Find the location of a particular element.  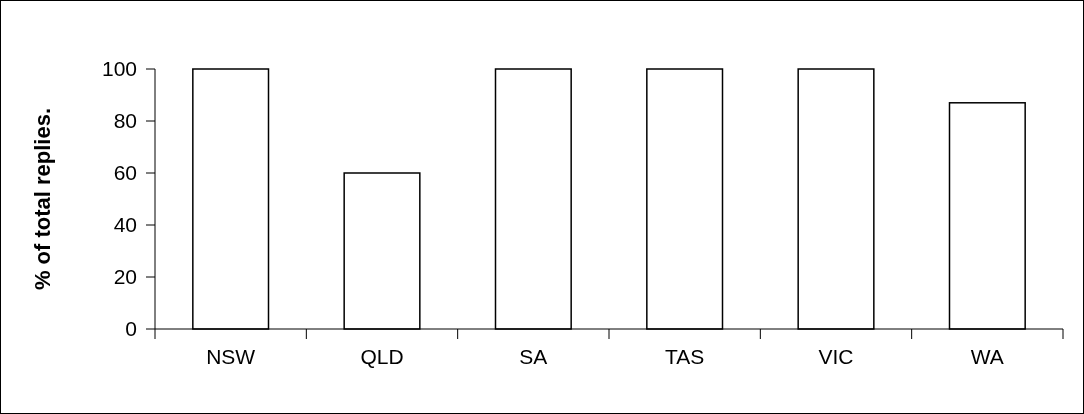

x-tick-label: WA is located at coordinates (987, 356).